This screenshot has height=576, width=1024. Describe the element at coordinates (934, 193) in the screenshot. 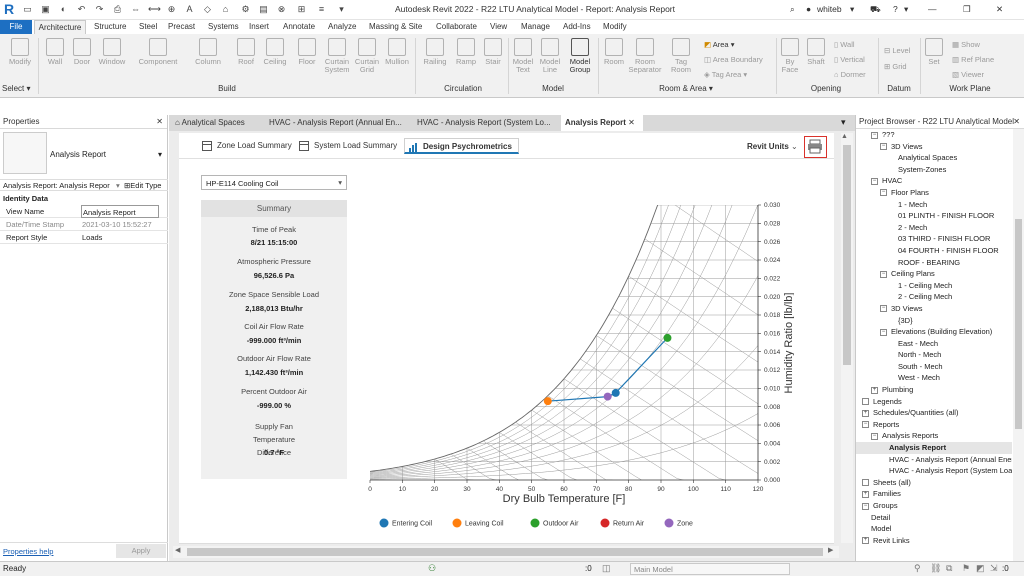

I see `browser-item: − Floor Plans` at that location.